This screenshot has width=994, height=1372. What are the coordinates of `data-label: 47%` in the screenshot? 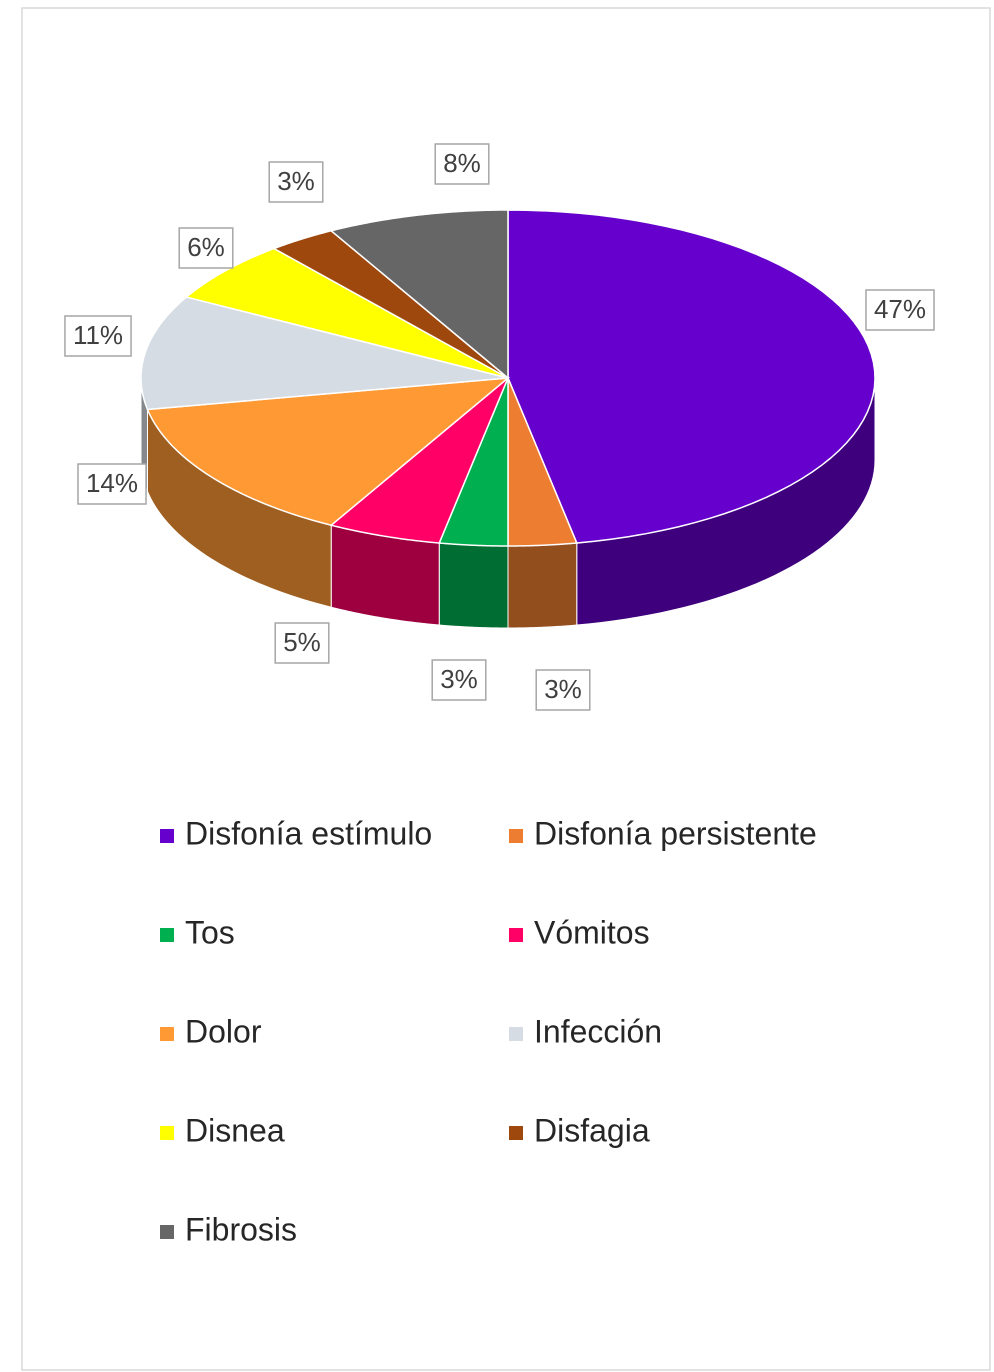 It's located at (900, 310).